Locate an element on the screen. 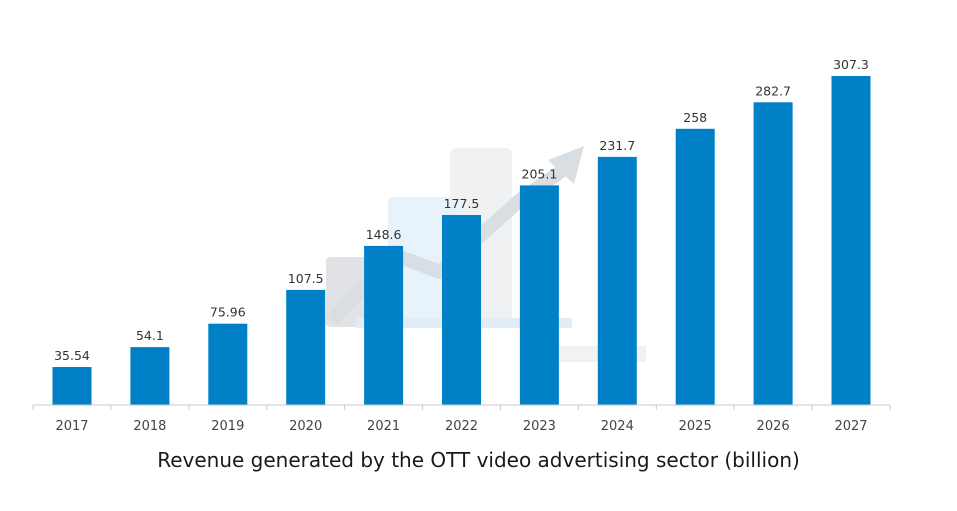 The width and height of the screenshot is (957, 511). x-tick-label-2022: 2022 is located at coordinates (461, 426).